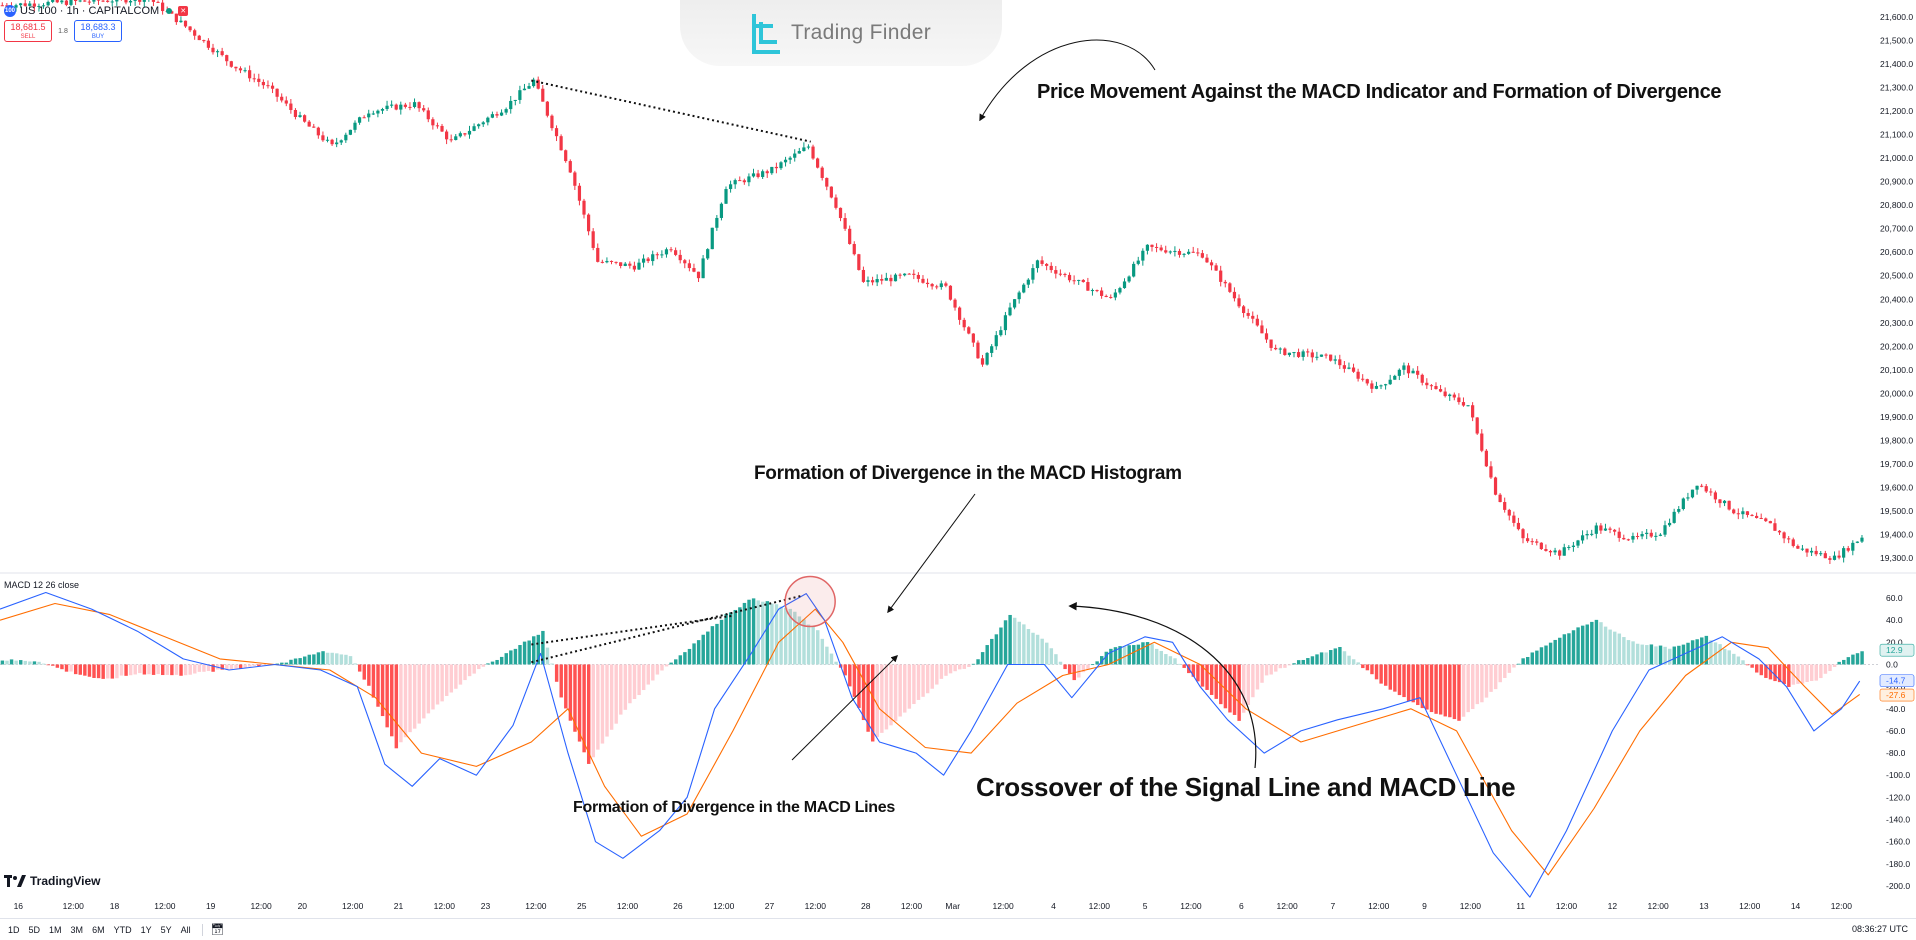 This screenshot has width=1916, height=940. Describe the element at coordinates (52, 881) in the screenshot. I see `tradingview-branding: TradingView` at that location.